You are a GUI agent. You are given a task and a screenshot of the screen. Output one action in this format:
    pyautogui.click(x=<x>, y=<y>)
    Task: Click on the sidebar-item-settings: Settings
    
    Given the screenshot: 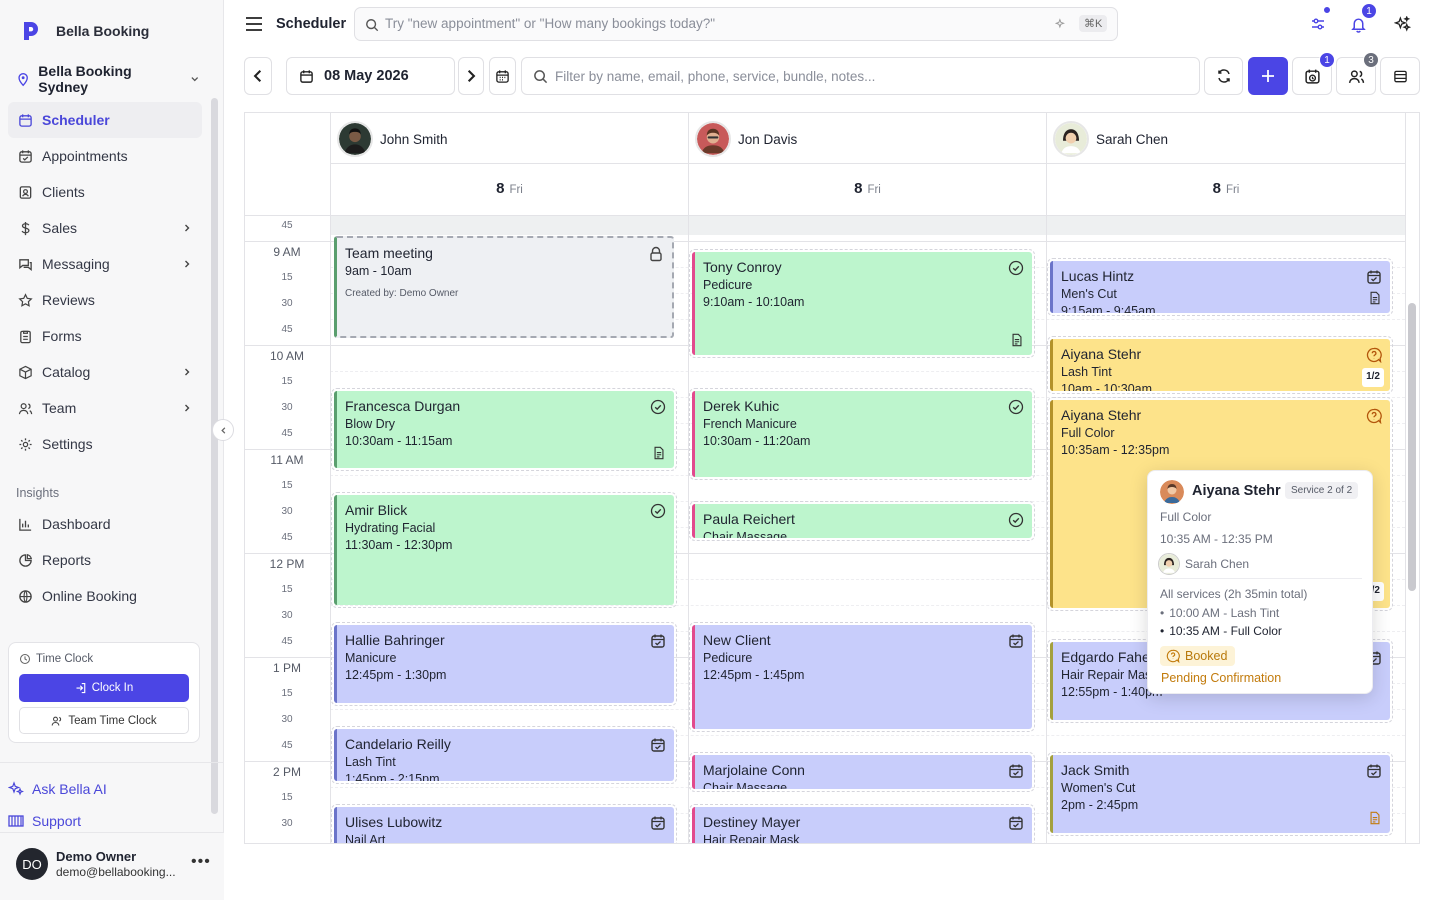 What is the action you would take?
    pyautogui.click(x=105, y=444)
    